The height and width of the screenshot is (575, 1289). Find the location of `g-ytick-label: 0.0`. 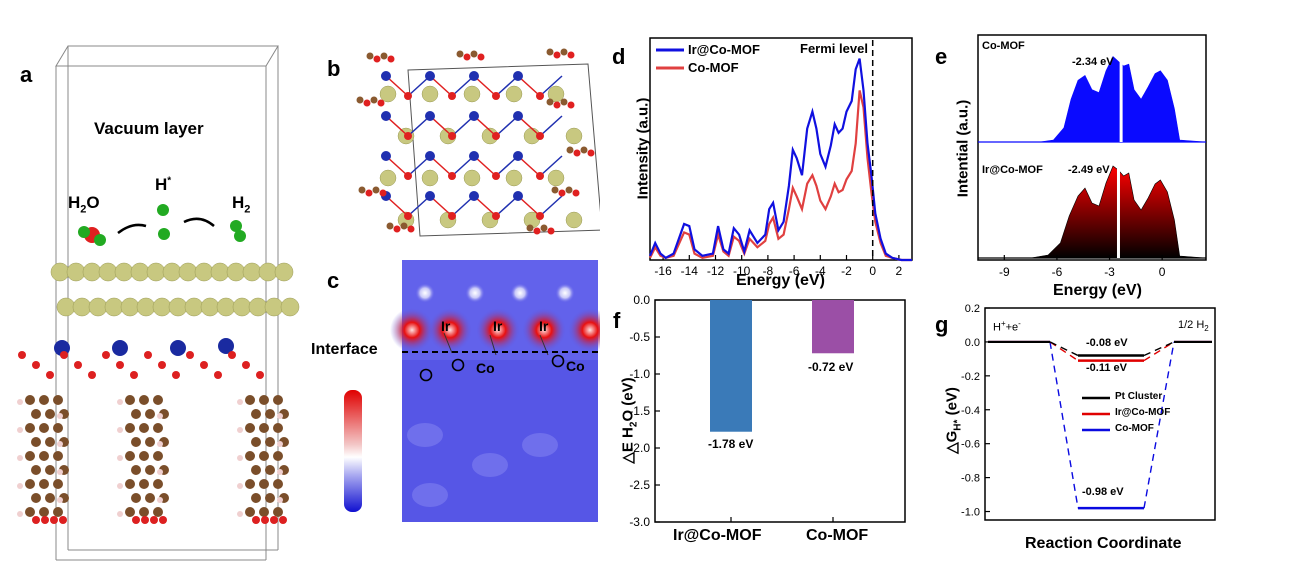

g-ytick-label: 0.0 is located at coordinates (972, 343).